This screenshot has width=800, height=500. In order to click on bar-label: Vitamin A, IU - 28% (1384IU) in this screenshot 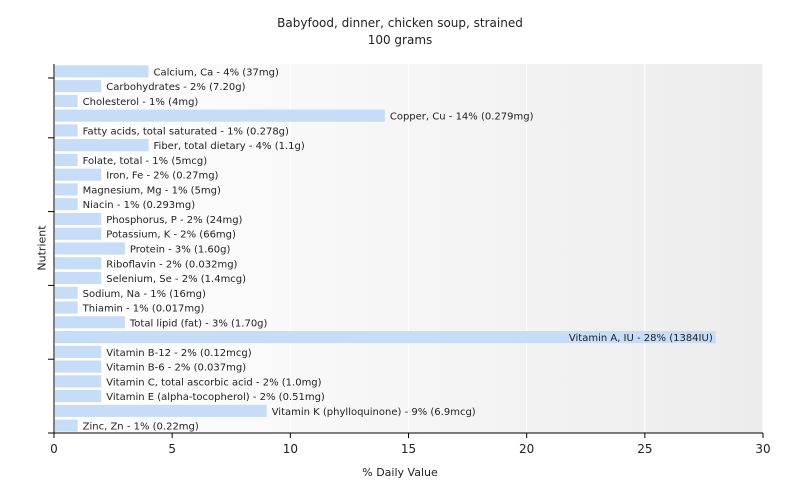, I will do `click(641, 338)`.